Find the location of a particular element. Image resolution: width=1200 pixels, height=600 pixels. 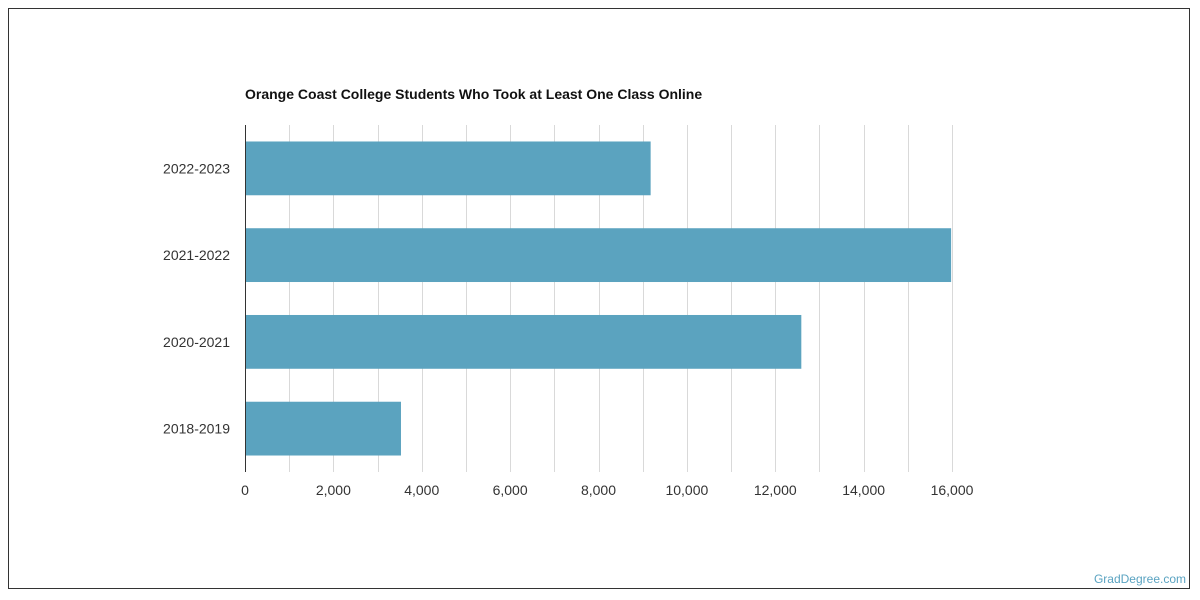

watermark: GradDegree.com is located at coordinates (1139, 579).